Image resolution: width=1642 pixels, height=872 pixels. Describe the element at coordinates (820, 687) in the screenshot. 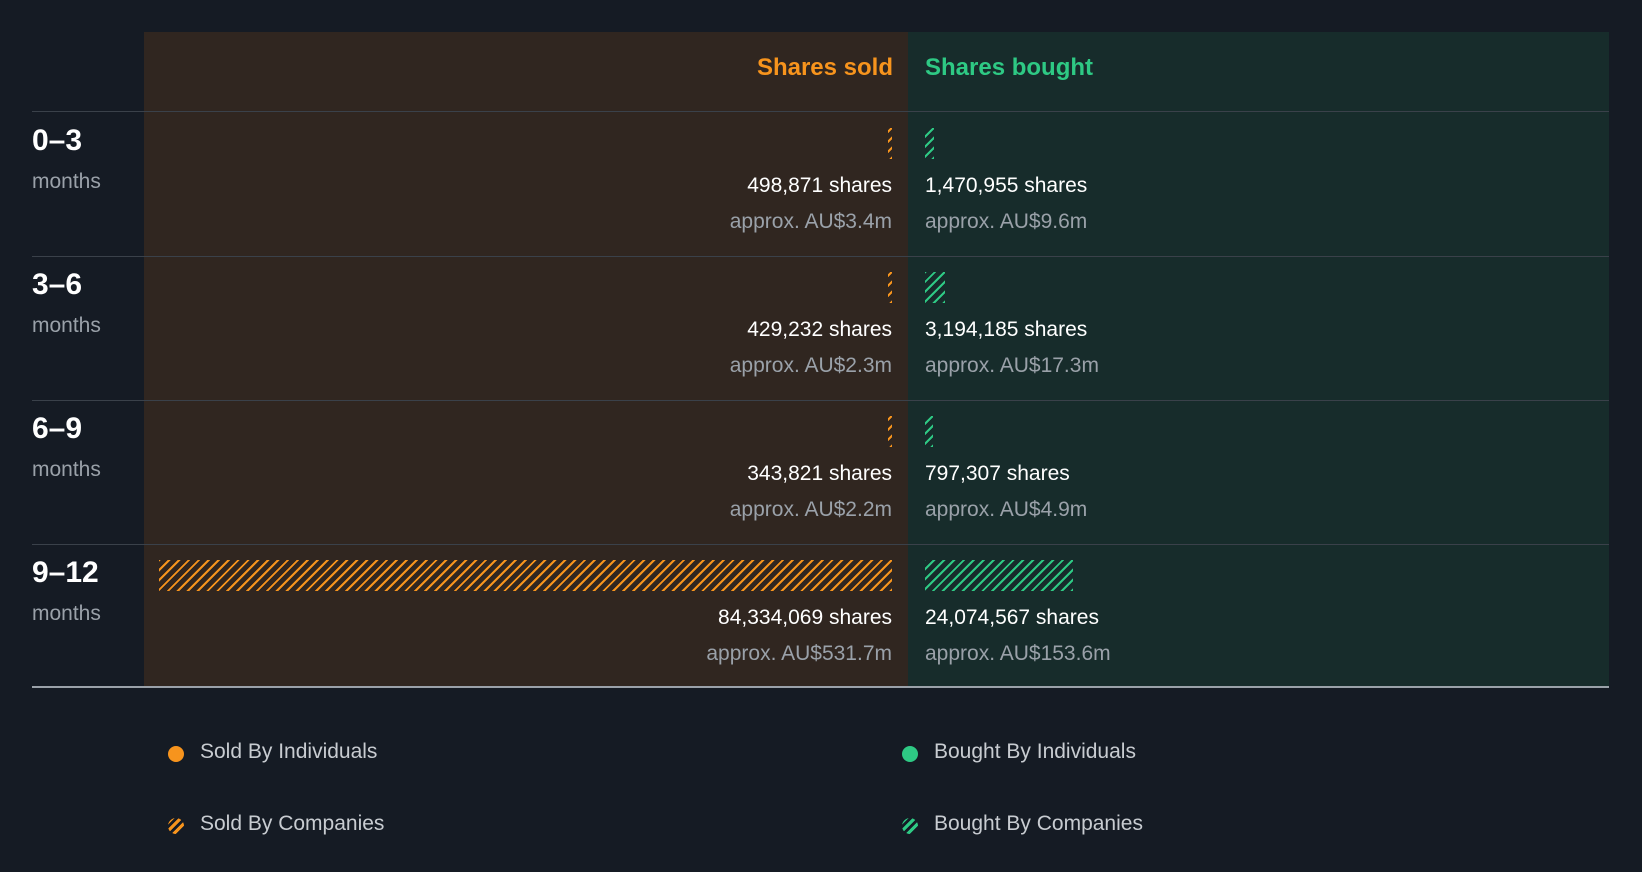

I see `bottom-axis-line` at that location.